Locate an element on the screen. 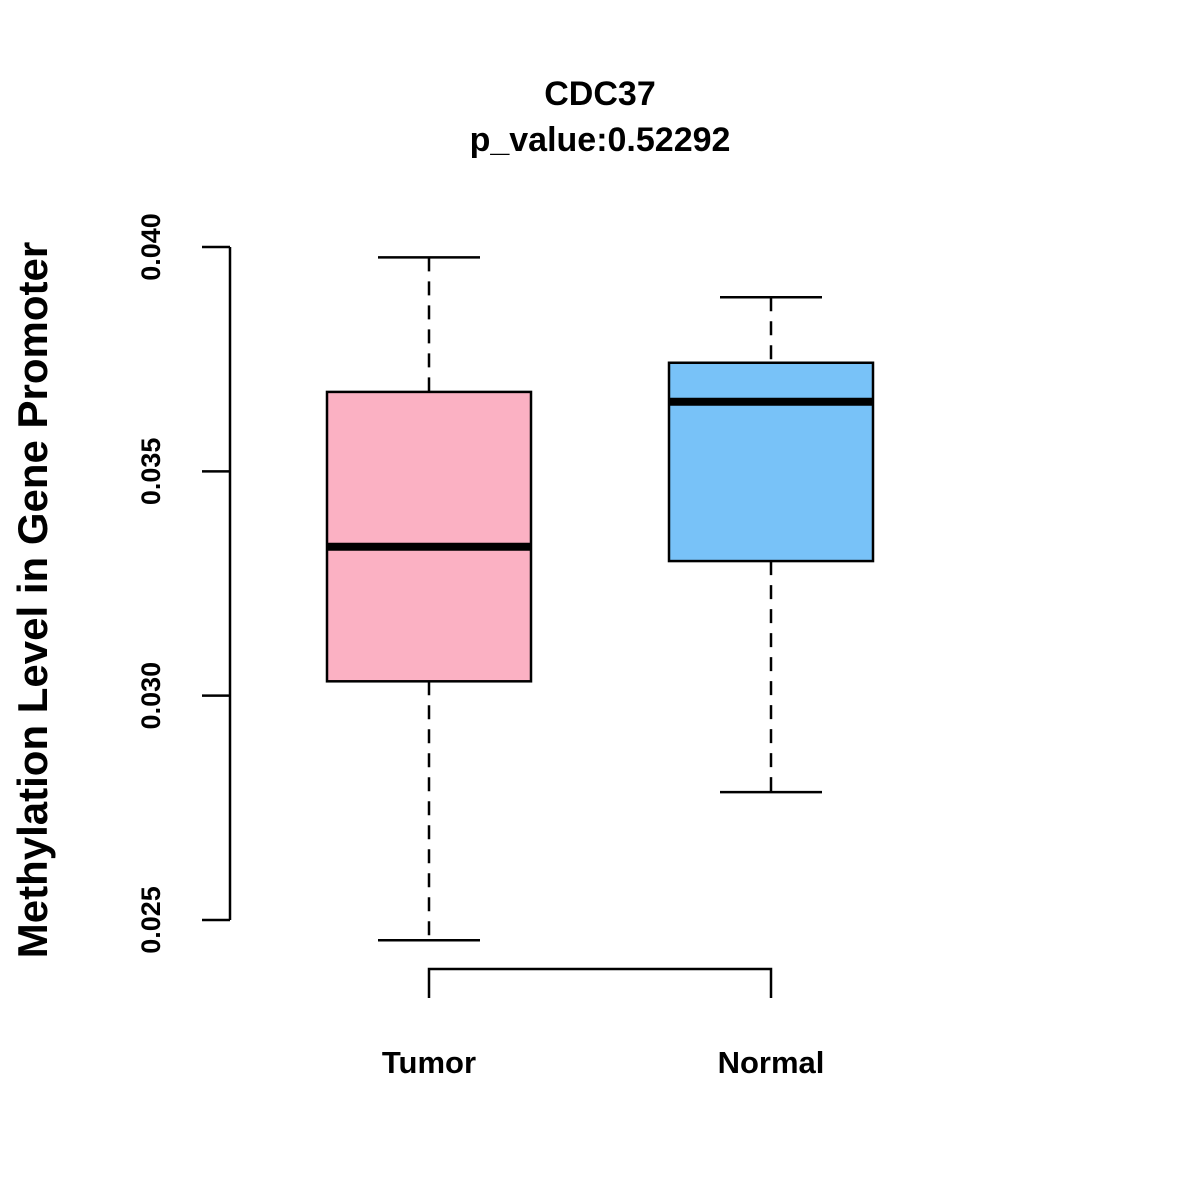 Image resolution: width=1200 pixels, height=1200 pixels. y-tick-label: 0.030 is located at coordinates (151, 696).